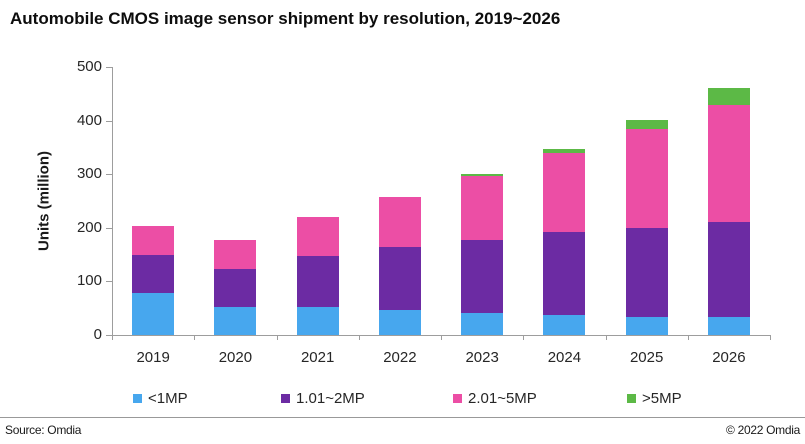 The image size is (805, 444). I want to click on y-axis-tick-label: 0, so click(97, 334).